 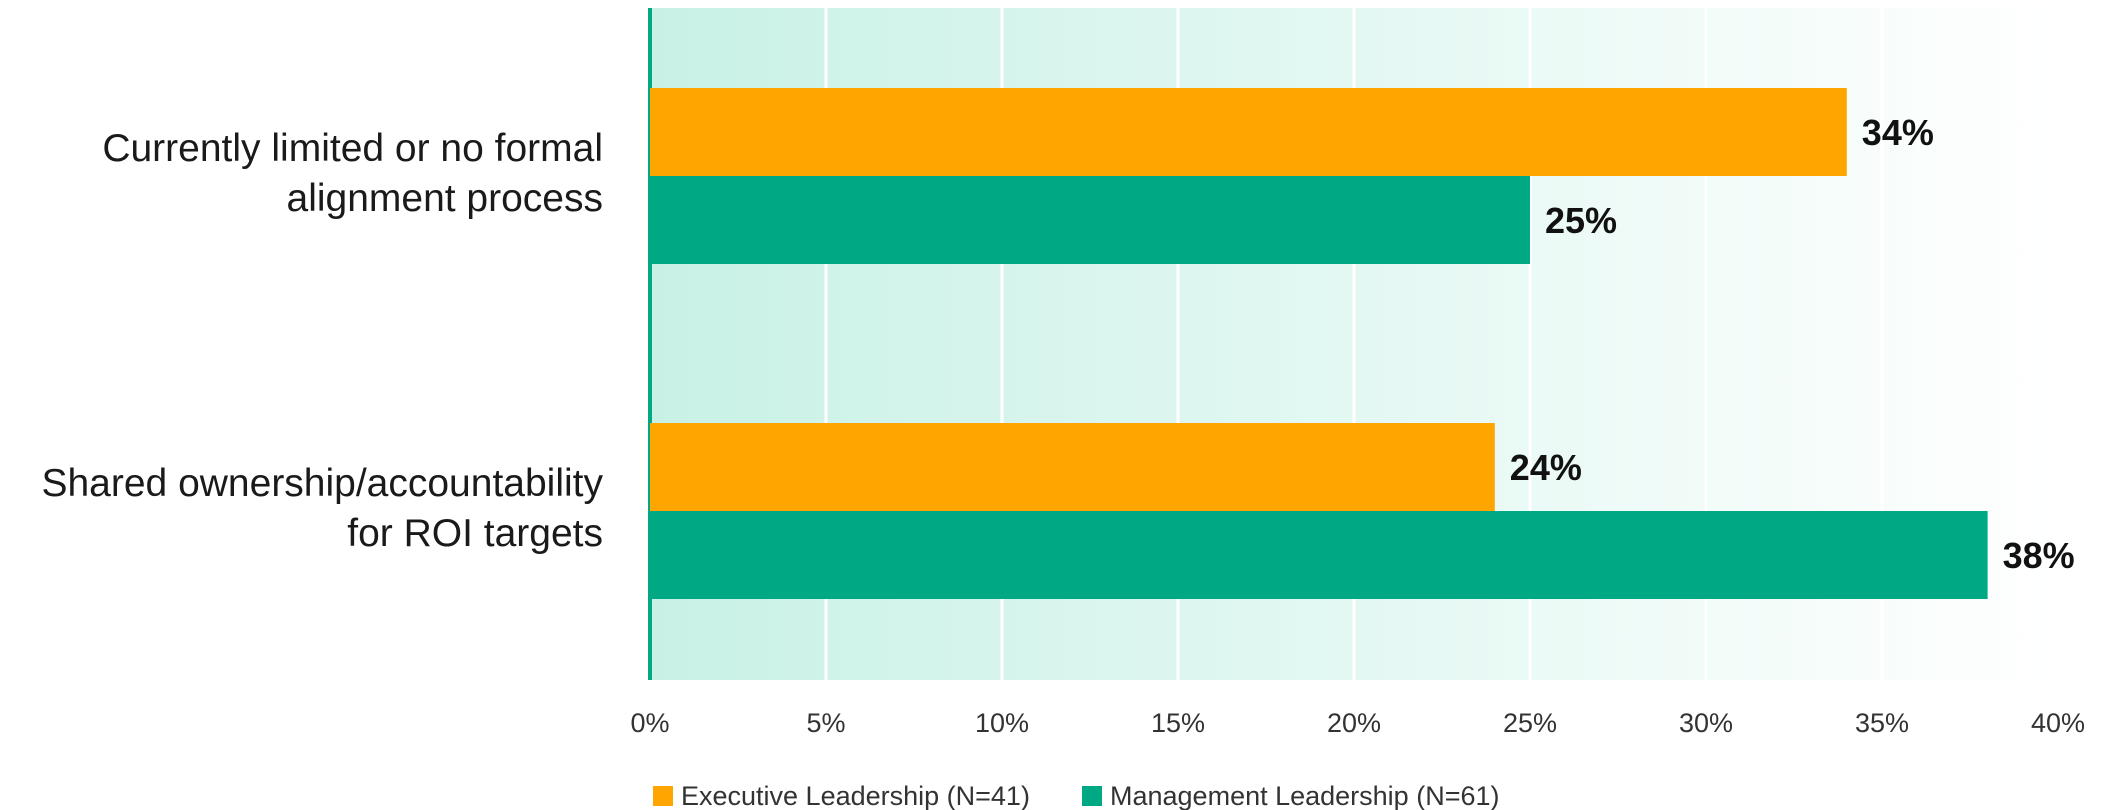 I want to click on x-tick-label: 0%, so click(x=649, y=723).